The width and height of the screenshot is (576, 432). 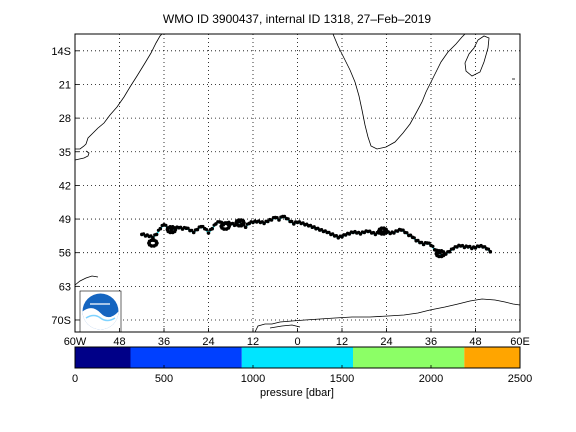 I want to click on lat-tick-label: 42, so click(x=65, y=186).